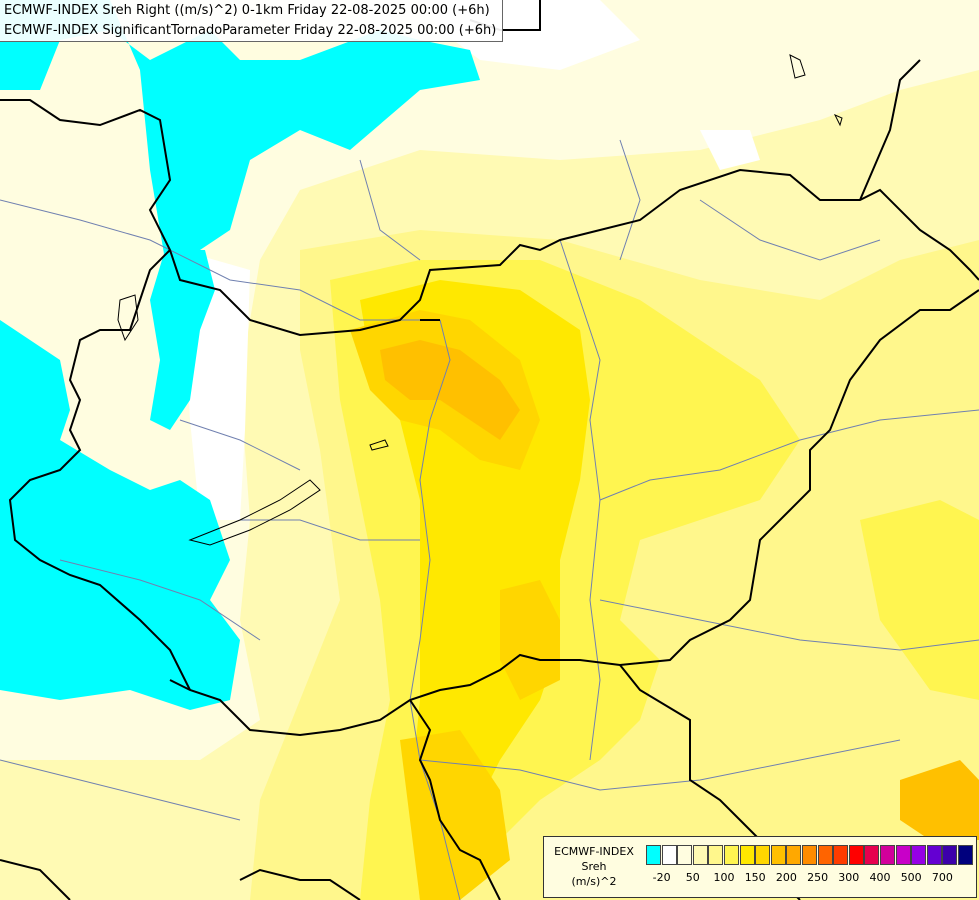 The width and height of the screenshot is (979, 900). What do you see at coordinates (692, 877) in the screenshot?
I see `legend-tick-label: 50` at bounding box center [692, 877].